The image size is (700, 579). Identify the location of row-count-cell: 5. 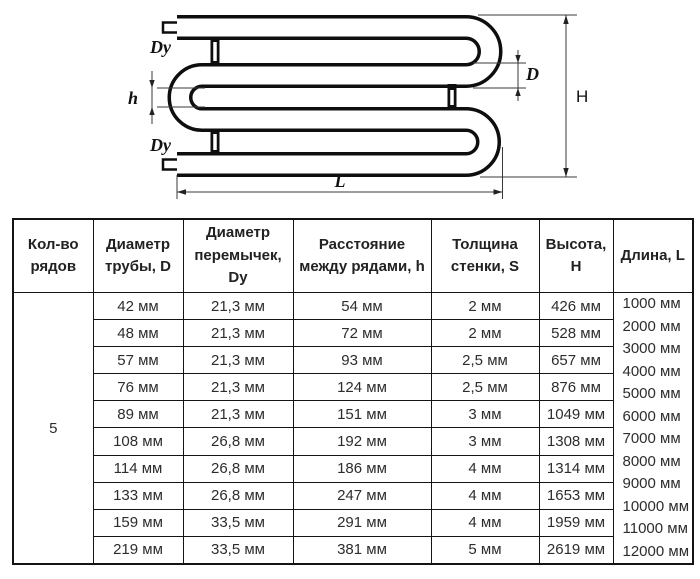
(53, 428).